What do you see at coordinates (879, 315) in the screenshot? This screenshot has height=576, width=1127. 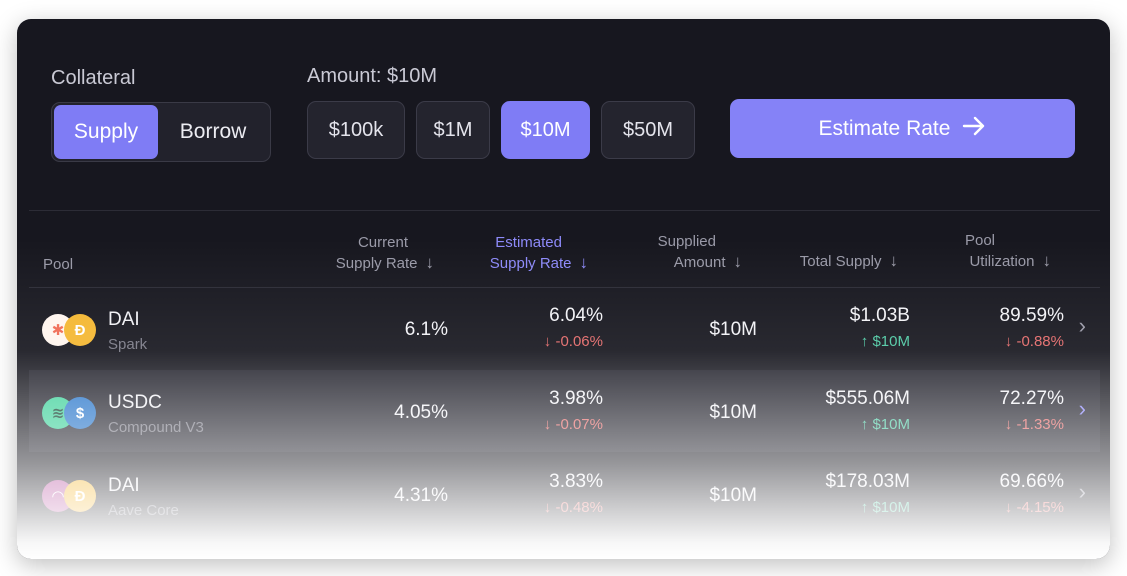 I see `total-supply: $1.03B` at bounding box center [879, 315].